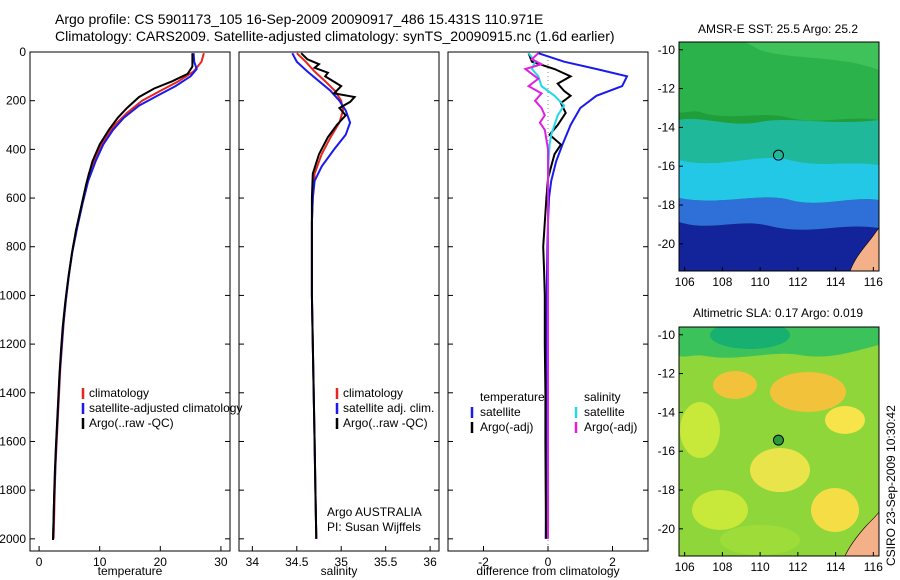 The height and width of the screenshot is (580, 900). Describe the element at coordinates (328, 295) in the screenshot. I see `salinity-series-argo-raw-qc-` at that location.